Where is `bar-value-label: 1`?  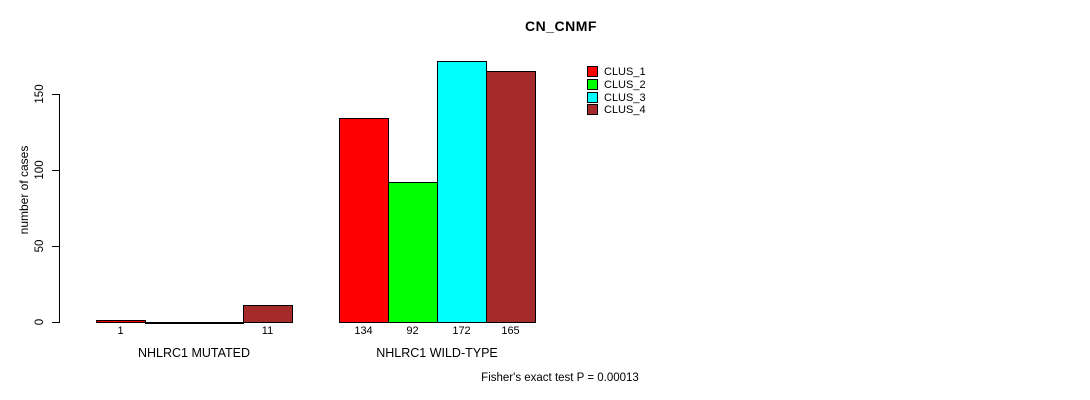 bar-value-label: 1 is located at coordinates (120, 331).